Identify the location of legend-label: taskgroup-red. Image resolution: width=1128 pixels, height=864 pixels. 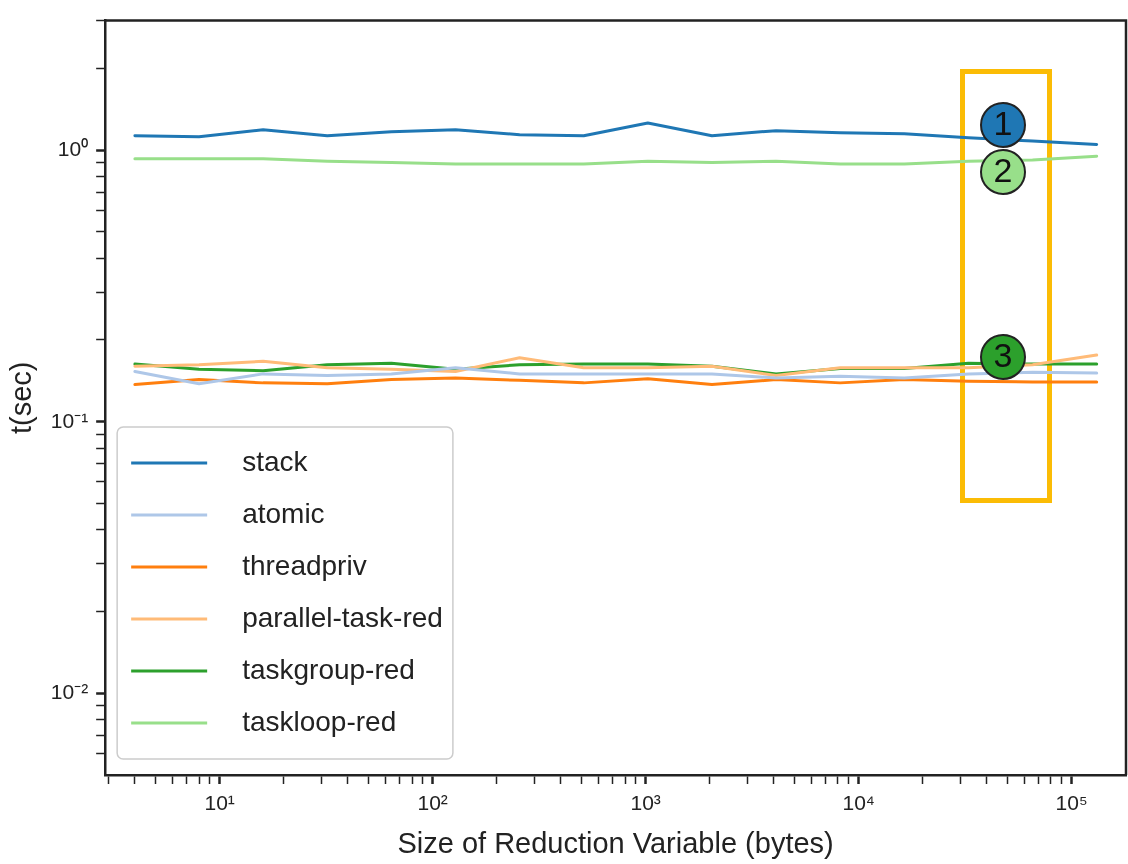
(328, 669).